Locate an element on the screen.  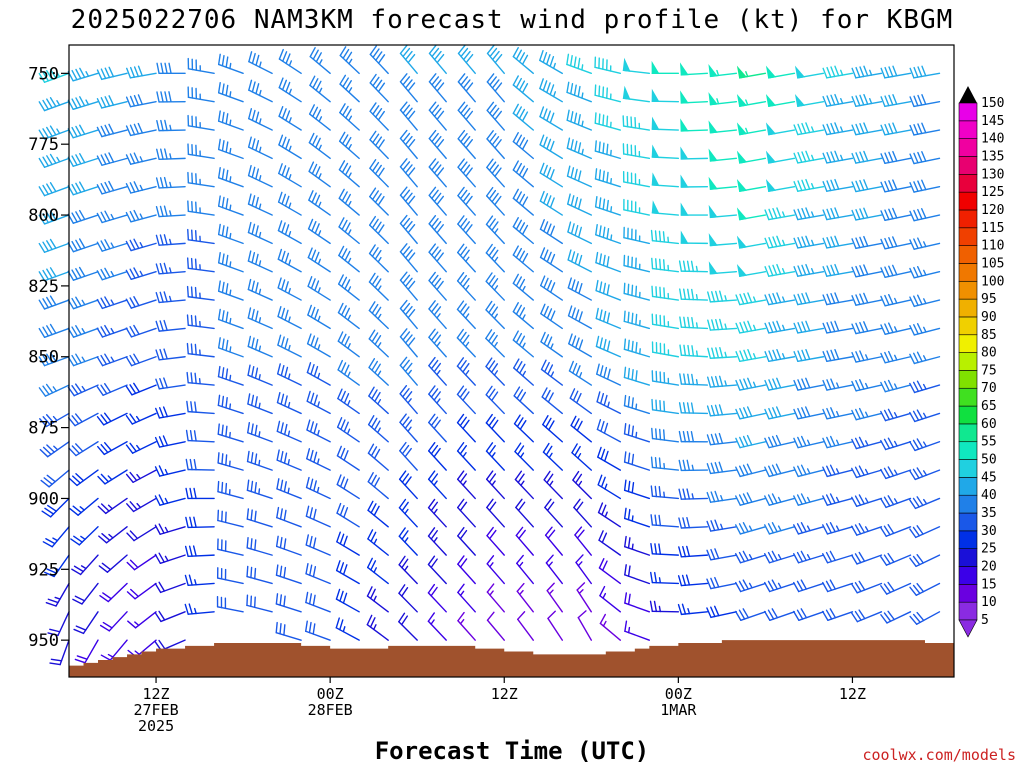
colorbar-label: 135 is located at coordinates (992, 156).